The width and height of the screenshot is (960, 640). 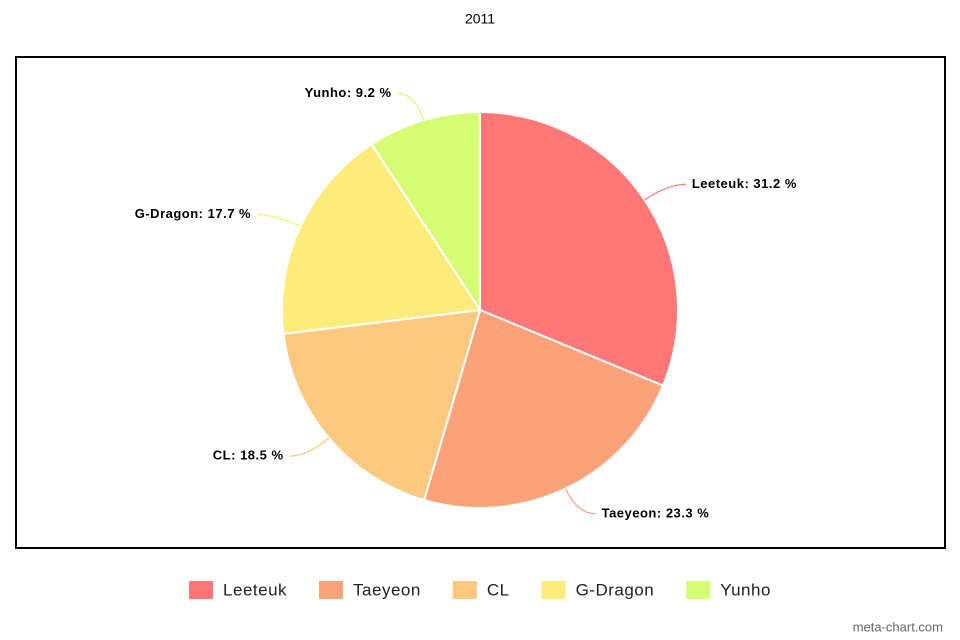 I want to click on data-label: Leeteuk: 31.2 %, so click(x=744, y=183).